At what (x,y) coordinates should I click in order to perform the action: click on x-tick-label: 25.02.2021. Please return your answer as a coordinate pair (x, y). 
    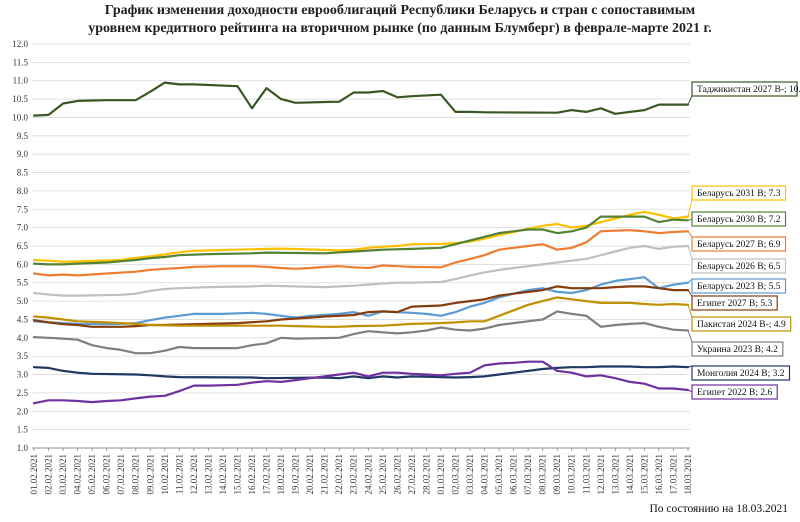
    Looking at the image, I should click on (383, 474).